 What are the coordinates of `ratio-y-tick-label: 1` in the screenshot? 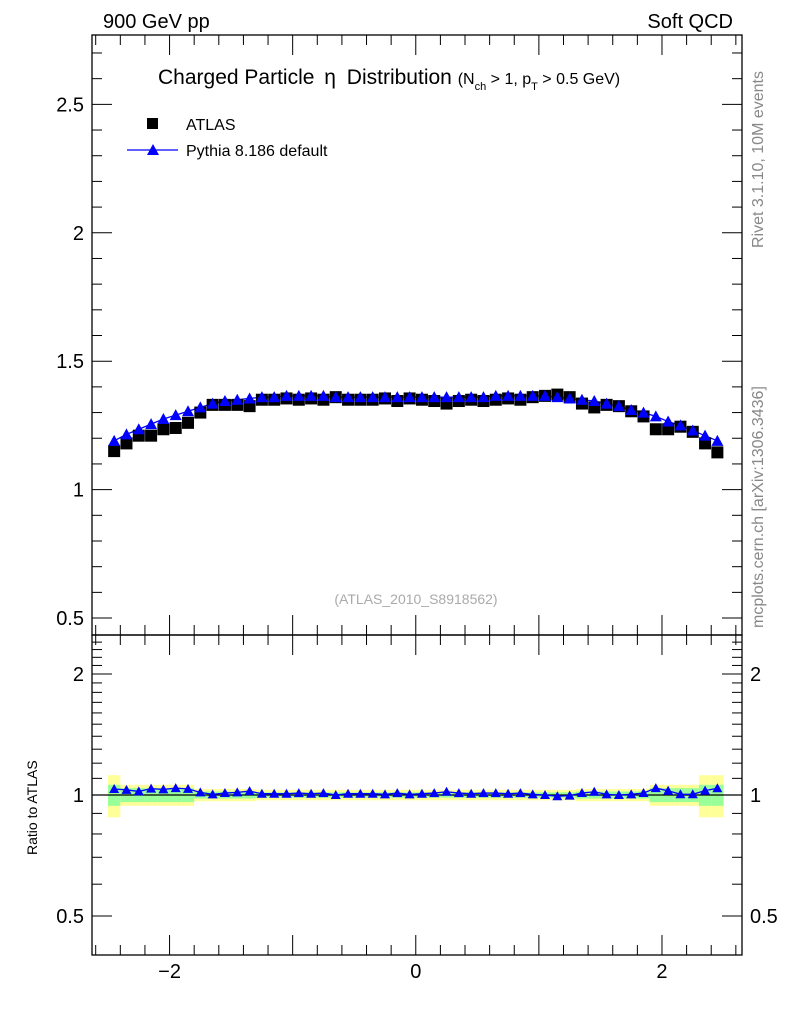 It's located at (78, 796).